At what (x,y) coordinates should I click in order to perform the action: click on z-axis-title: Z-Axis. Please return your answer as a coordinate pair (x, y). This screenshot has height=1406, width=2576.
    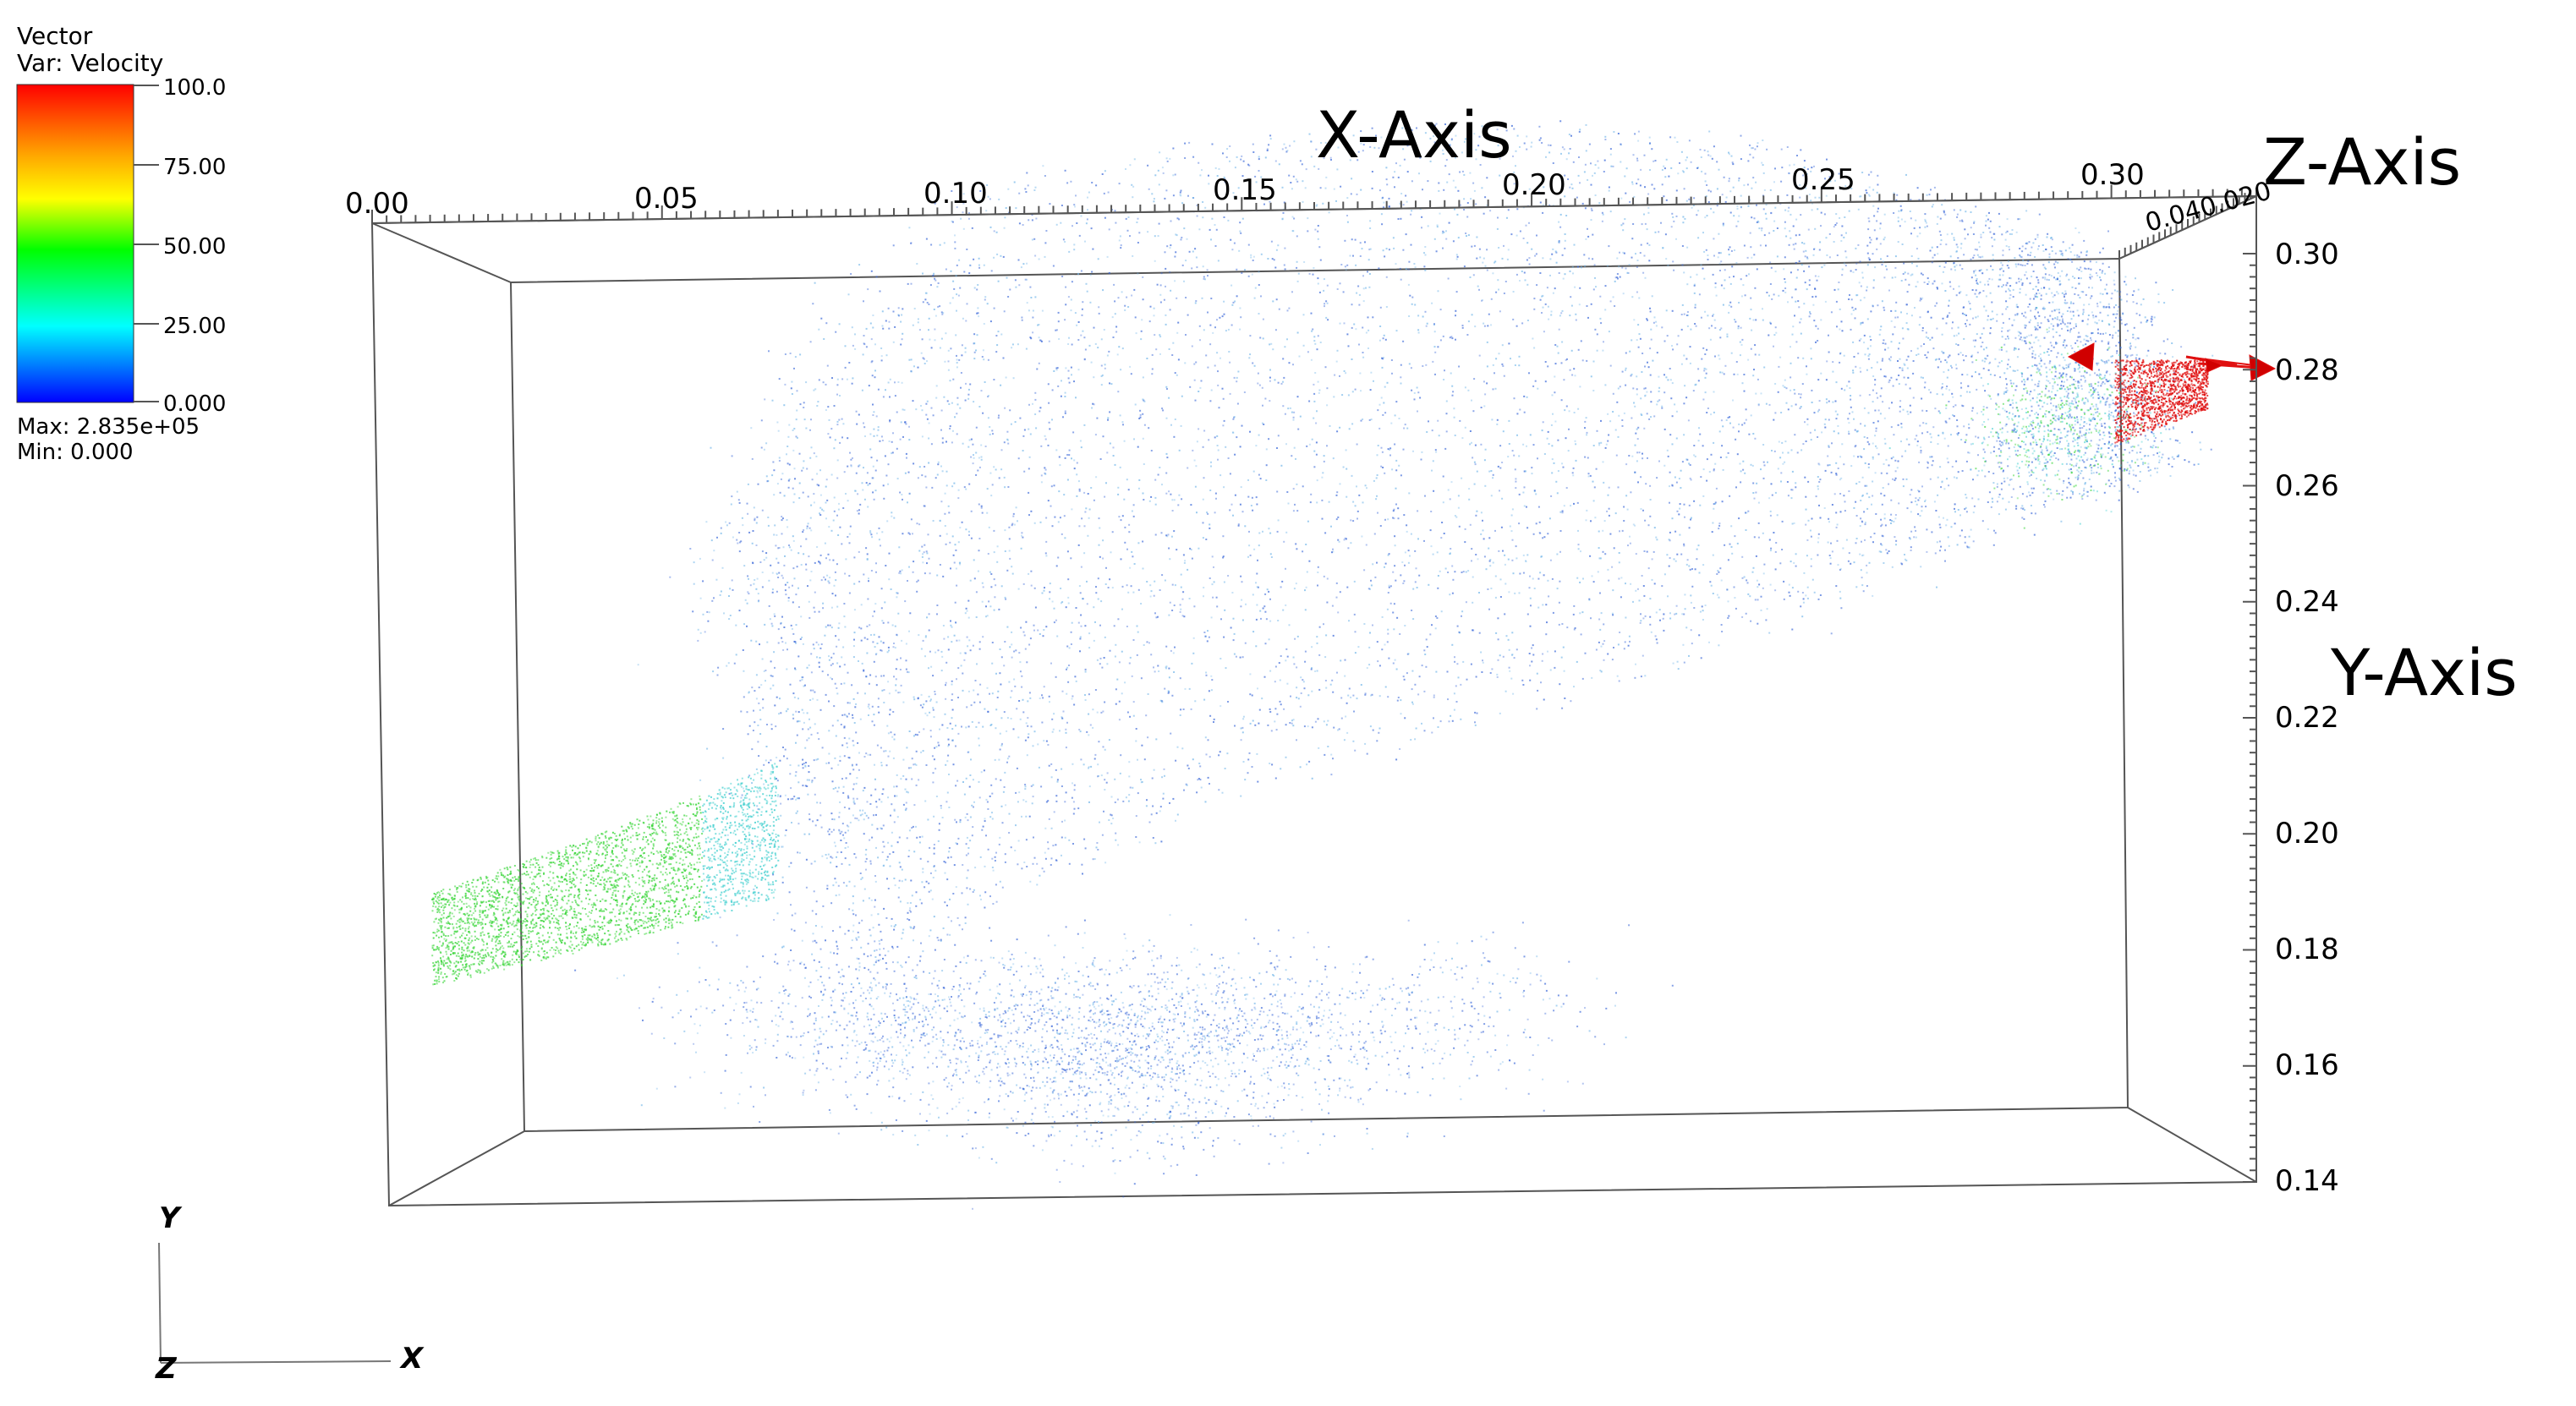
    Looking at the image, I should click on (2362, 162).